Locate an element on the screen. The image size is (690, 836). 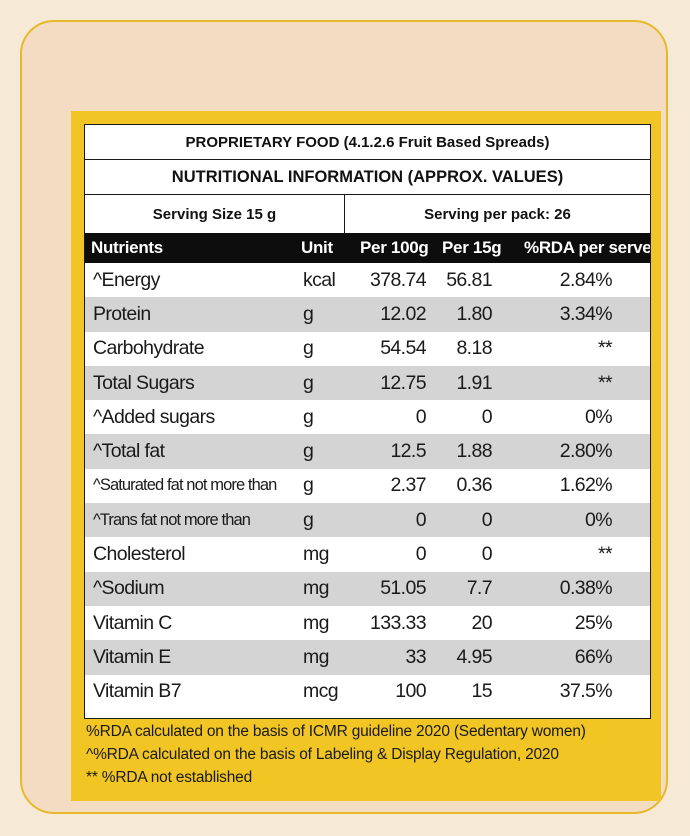
serving-per-pack: Serving per pack: 26 is located at coordinates (497, 214).